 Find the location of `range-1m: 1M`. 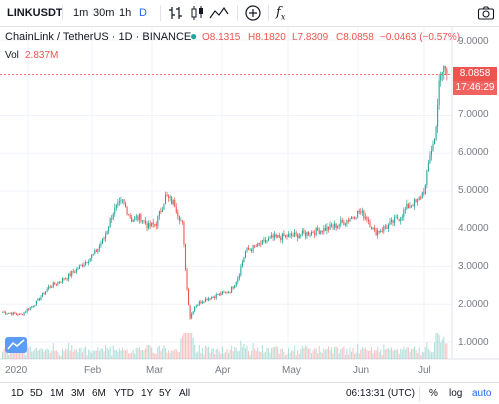

range-1m: 1M is located at coordinates (57, 393).